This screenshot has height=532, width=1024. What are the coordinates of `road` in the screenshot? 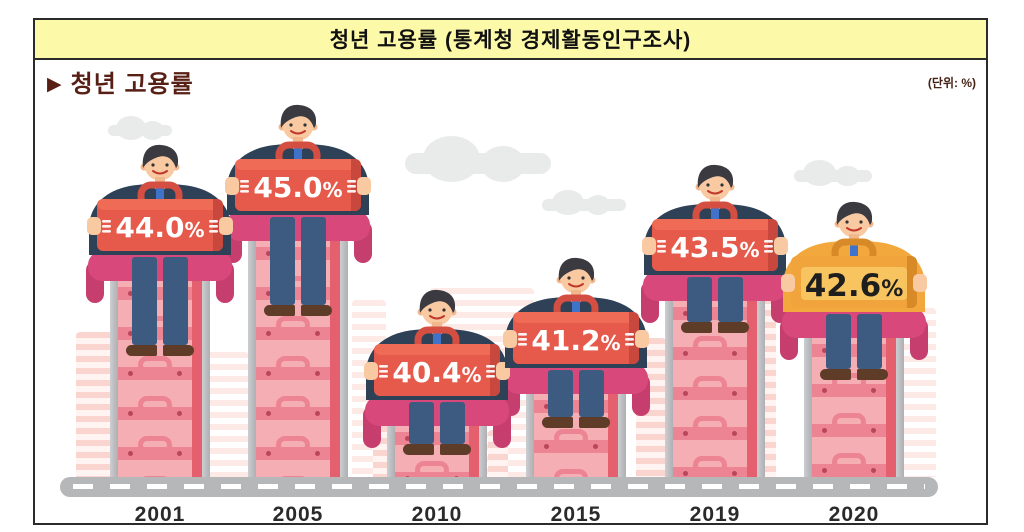 It's located at (499, 487).